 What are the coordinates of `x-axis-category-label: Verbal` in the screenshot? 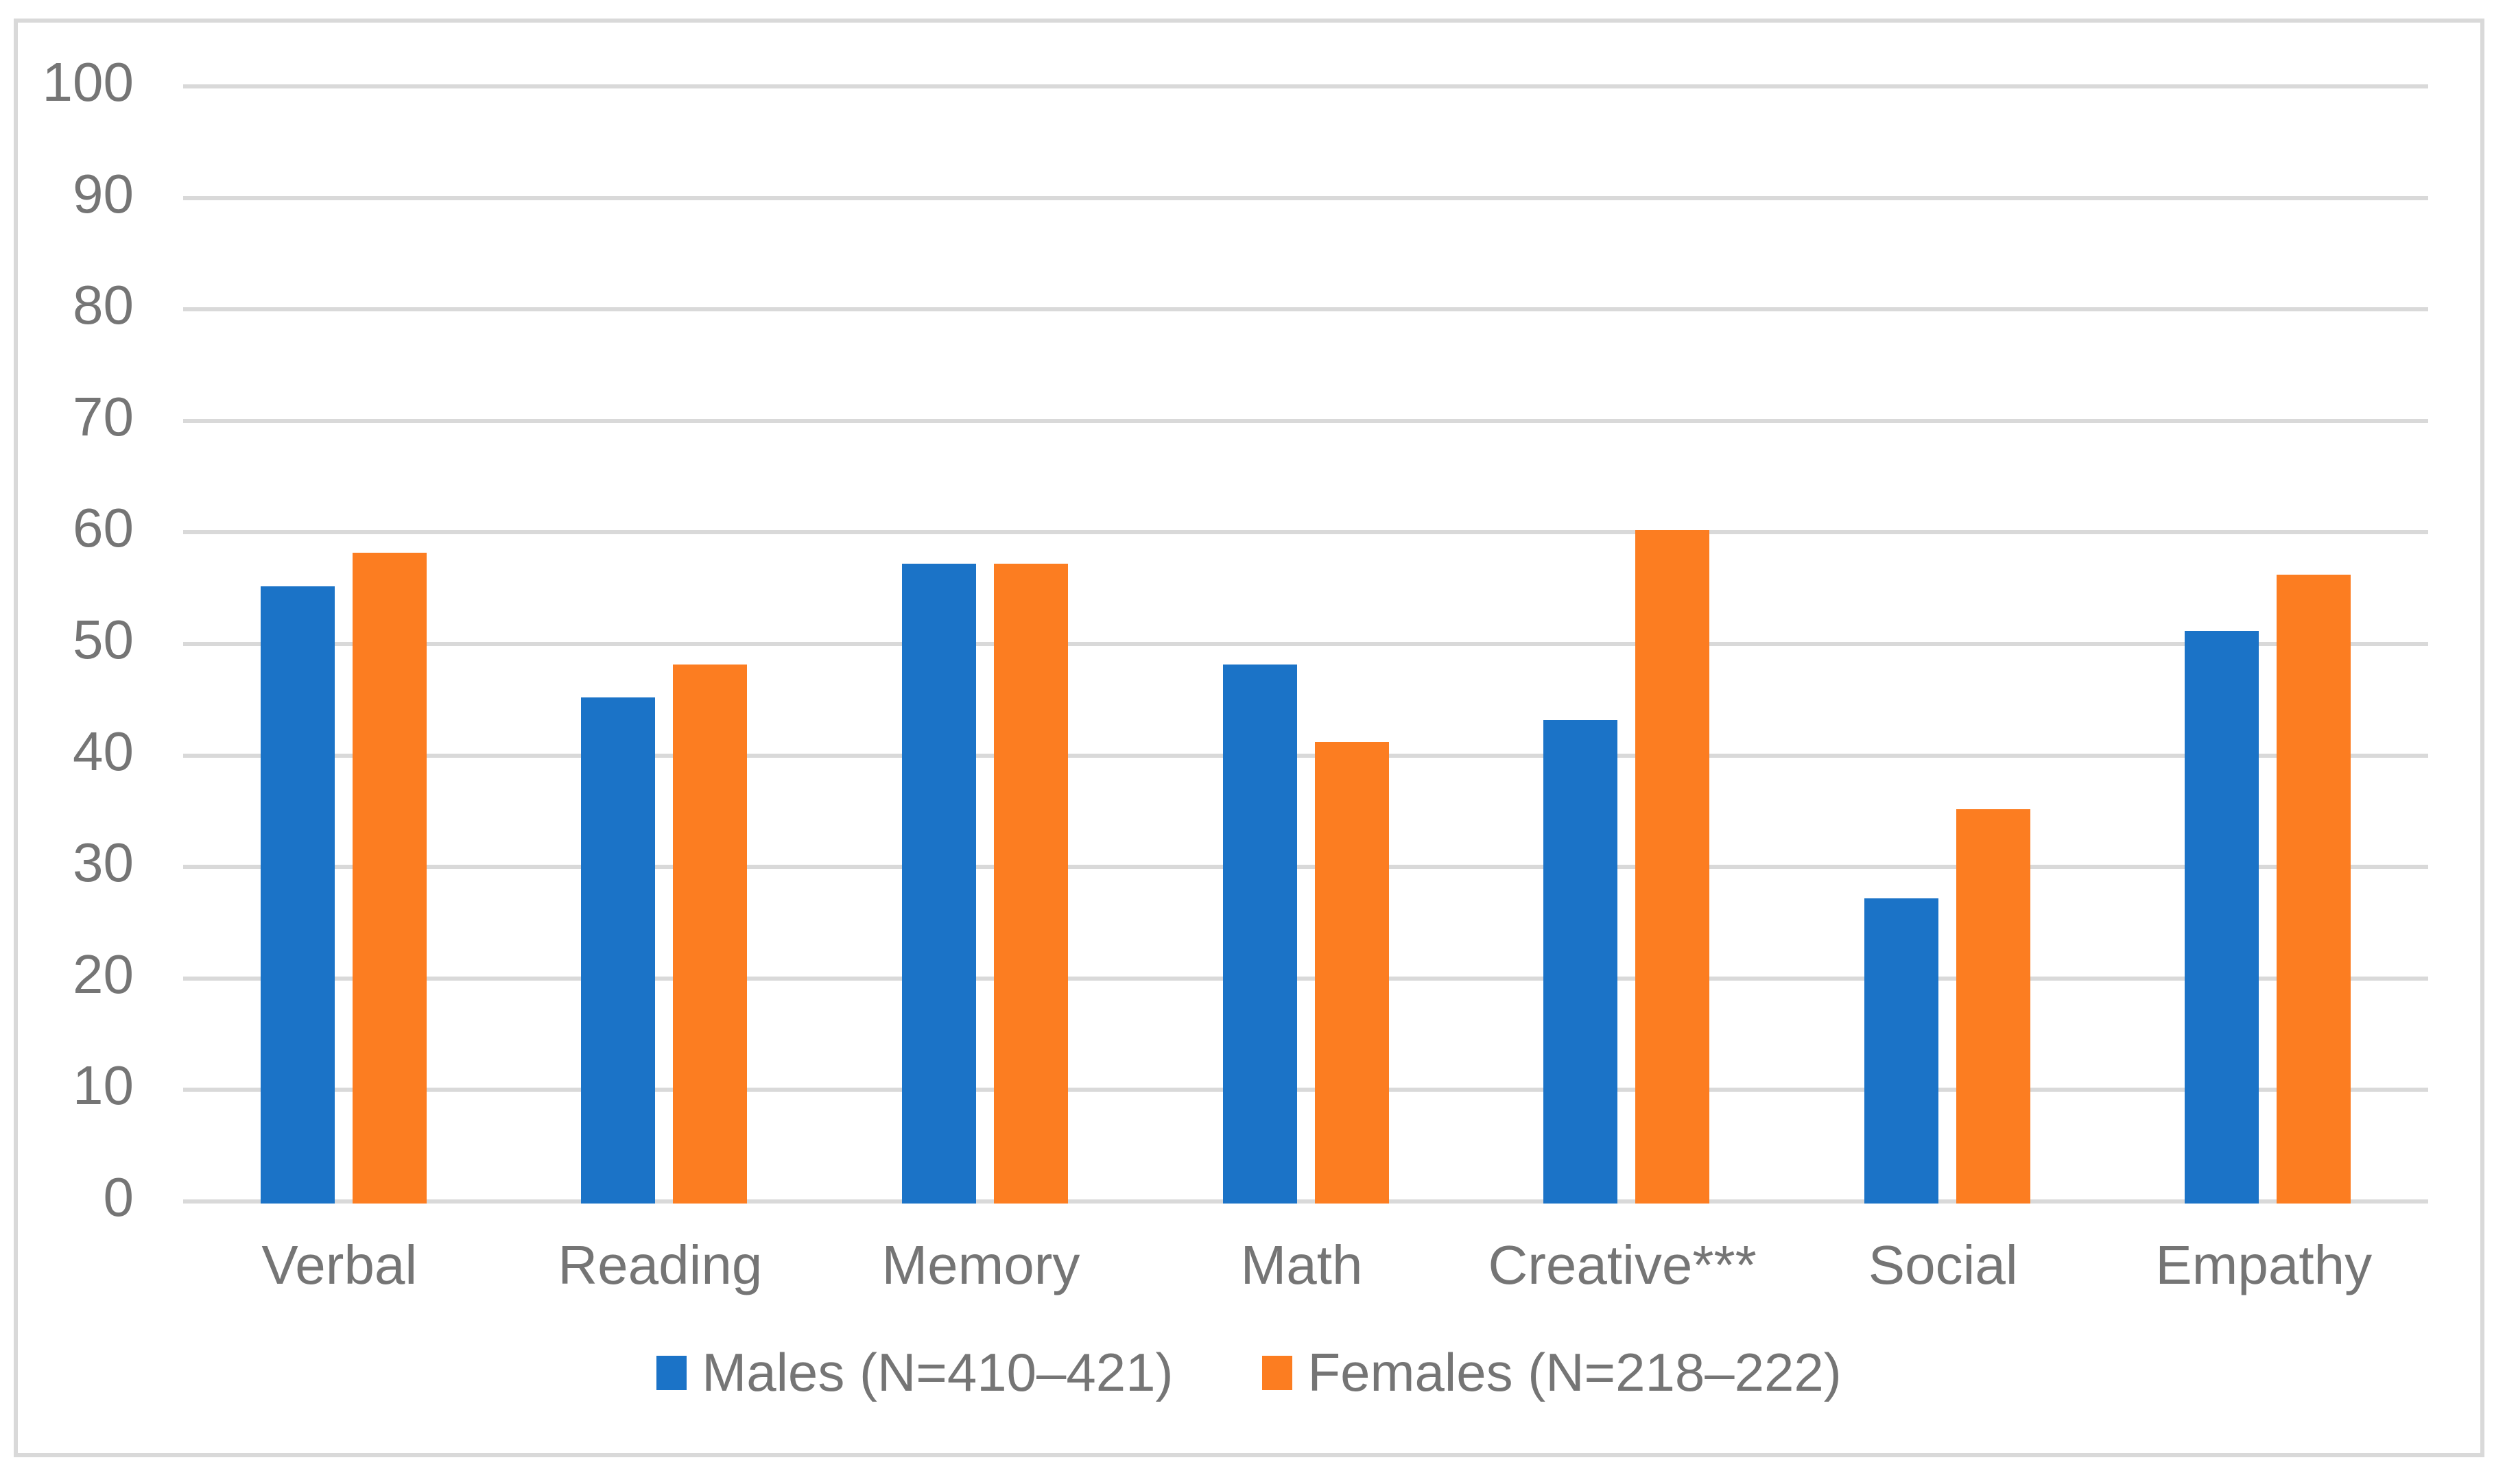 It's located at (340, 1264).